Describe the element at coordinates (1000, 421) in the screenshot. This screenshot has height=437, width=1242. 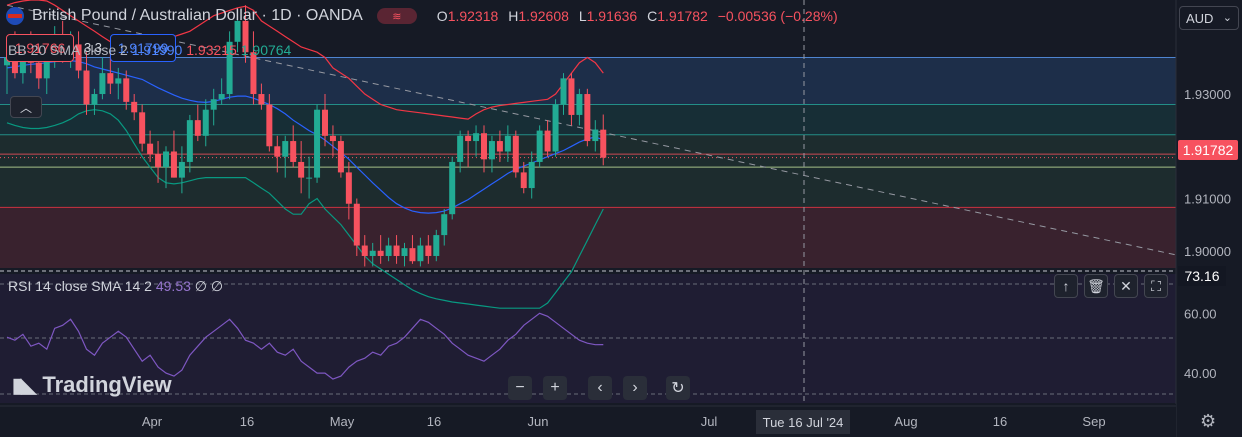
I see `time-tick-label: 16` at that location.